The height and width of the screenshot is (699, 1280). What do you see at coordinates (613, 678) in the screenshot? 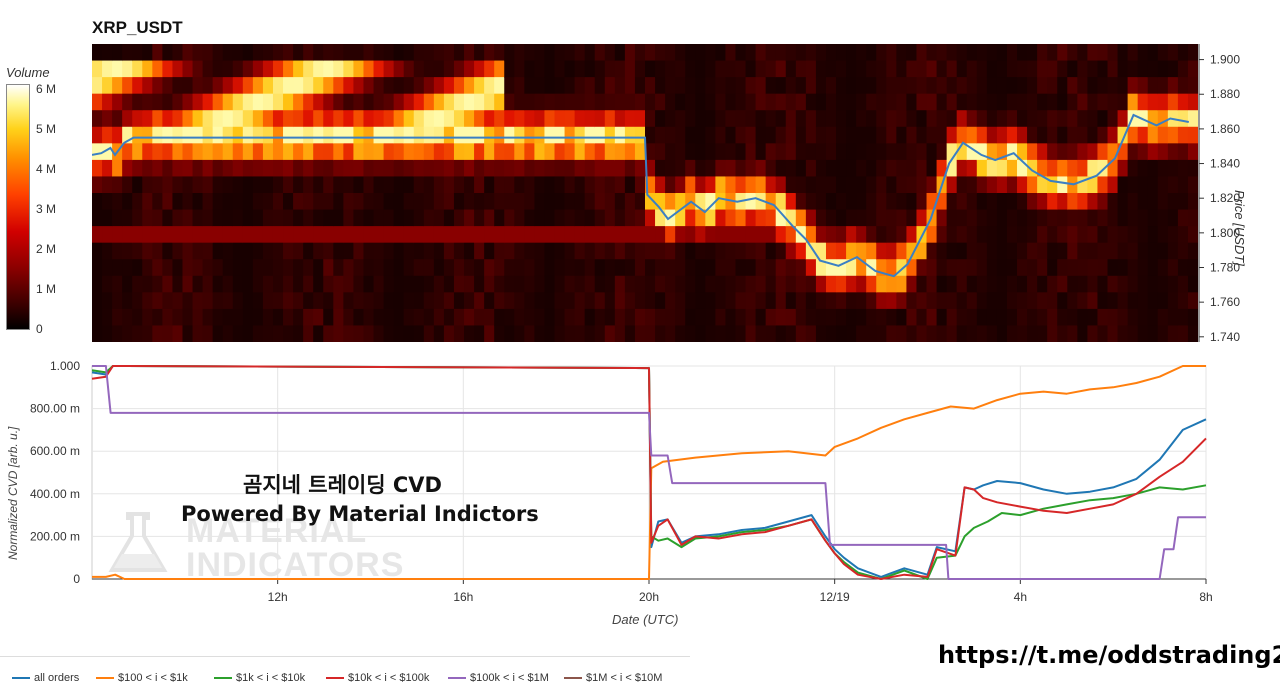
I see `legend-item: $1M < i < $10M` at bounding box center [613, 678].